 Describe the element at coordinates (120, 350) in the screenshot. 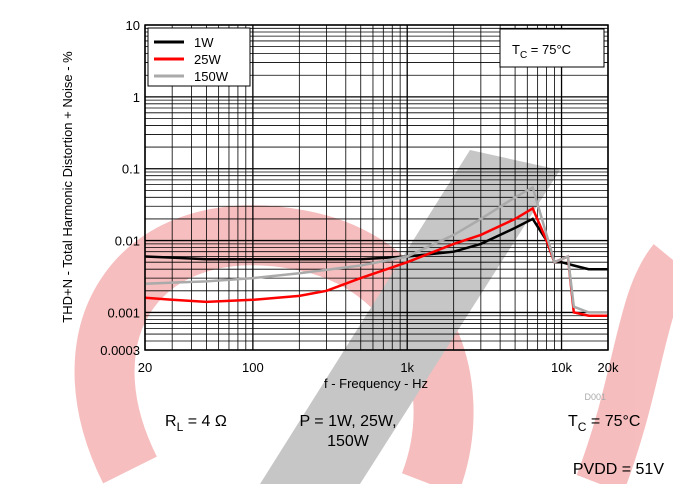

I see `y-tick-label: 0.0003` at that location.